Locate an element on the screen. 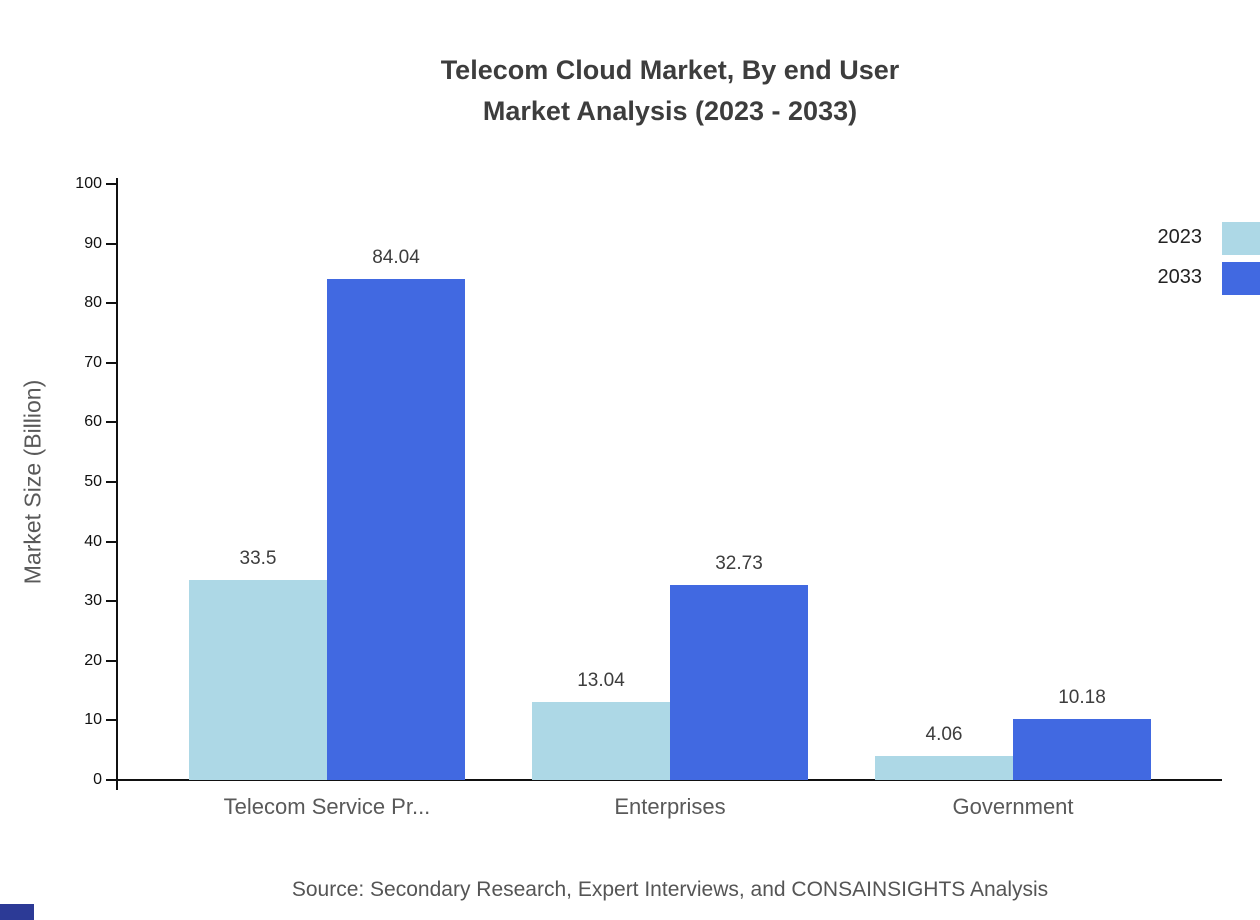  category-label: Enterprises is located at coordinates (670, 806).